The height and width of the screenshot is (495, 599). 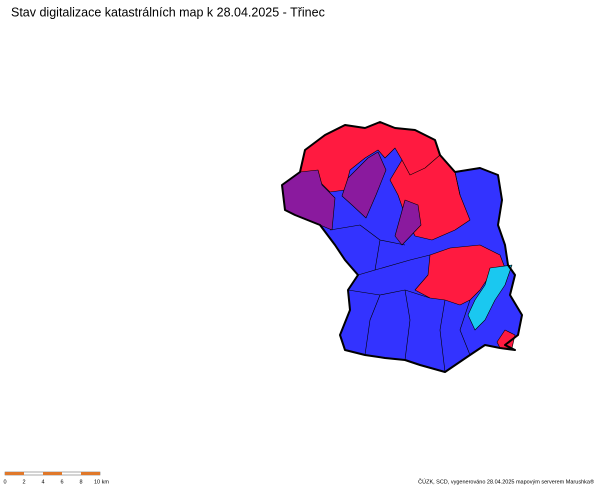 What do you see at coordinates (42, 482) in the screenshot?
I see `scale-label: 4` at bounding box center [42, 482].